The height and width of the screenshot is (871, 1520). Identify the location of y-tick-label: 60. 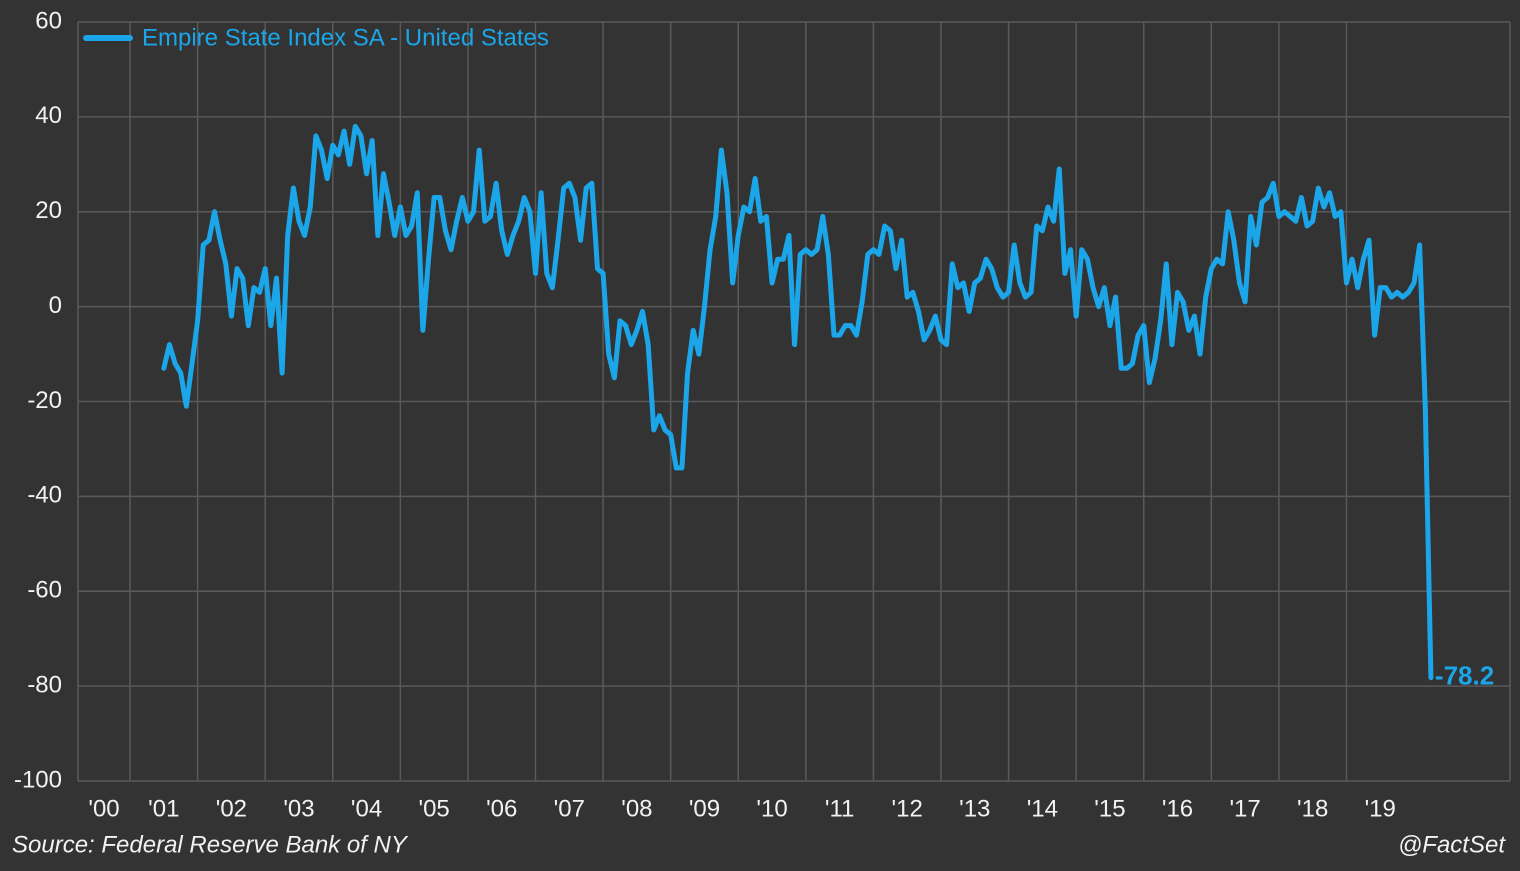
(48, 20).